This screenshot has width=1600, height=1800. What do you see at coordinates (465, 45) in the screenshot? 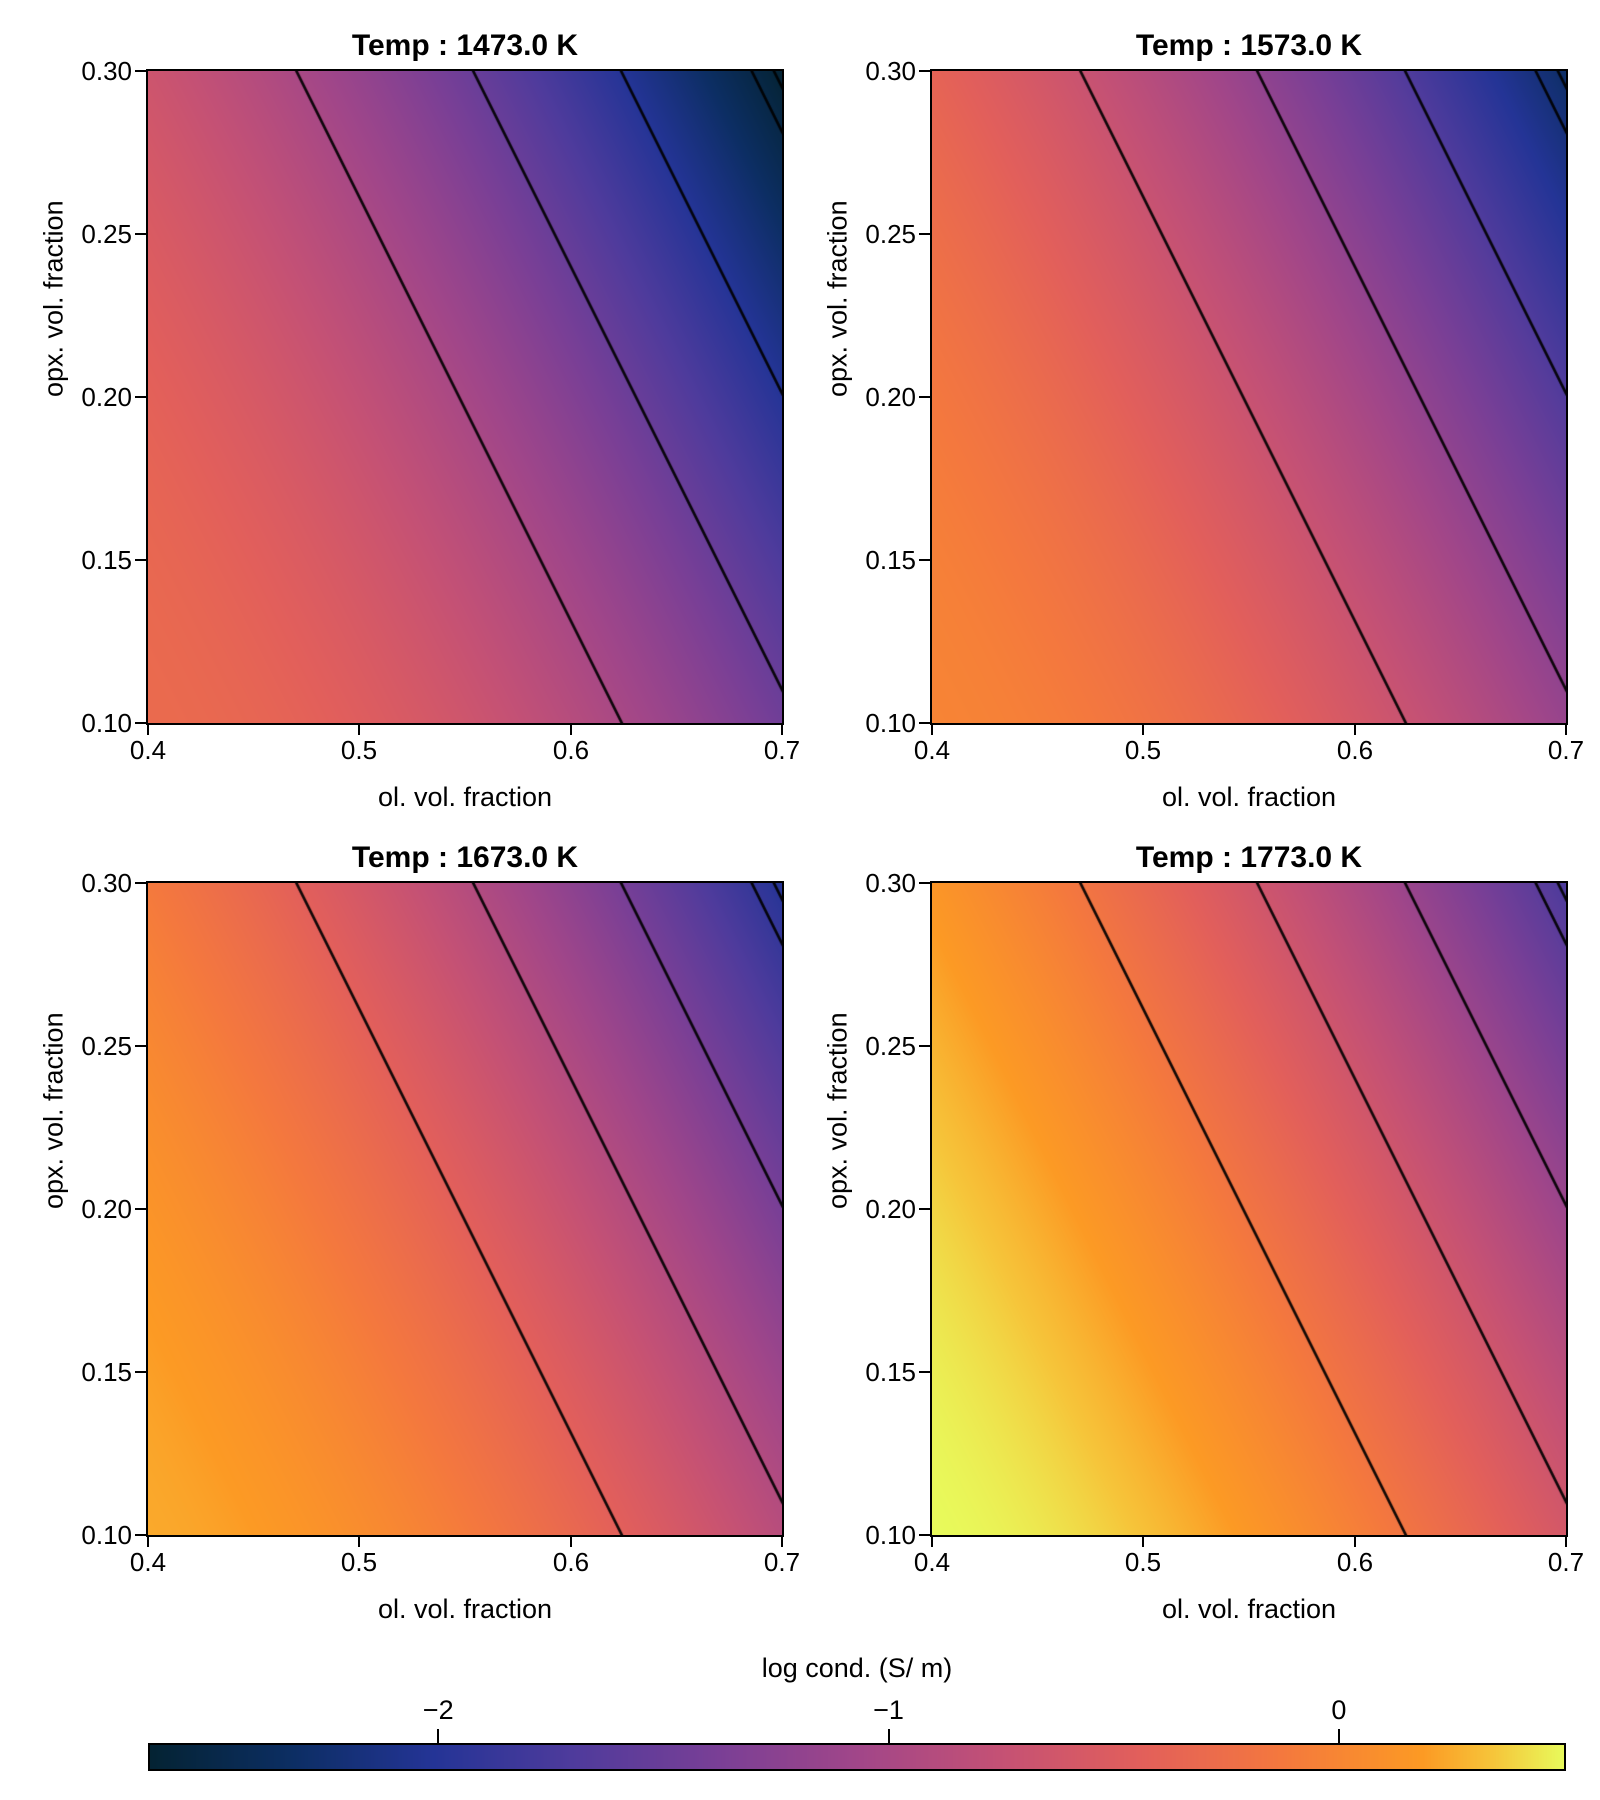
I see `subplot-title: Temp : 1473.0 K` at bounding box center [465, 45].